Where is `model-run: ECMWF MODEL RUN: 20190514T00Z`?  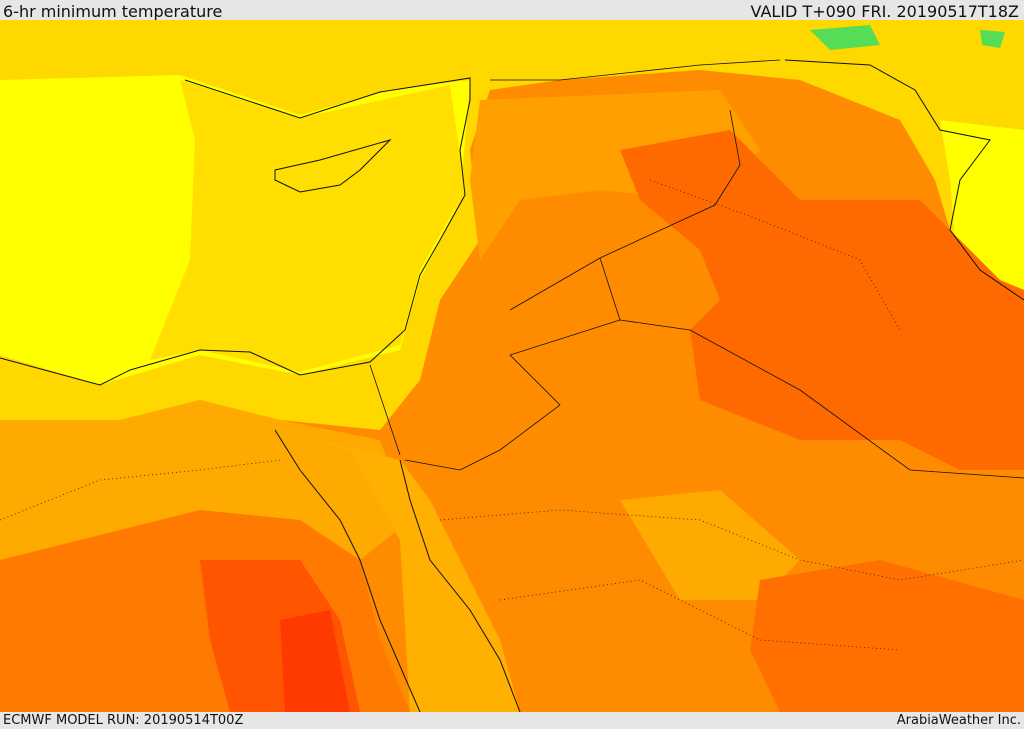 model-run: ECMWF MODEL RUN: 20190514T00Z is located at coordinates (123, 720).